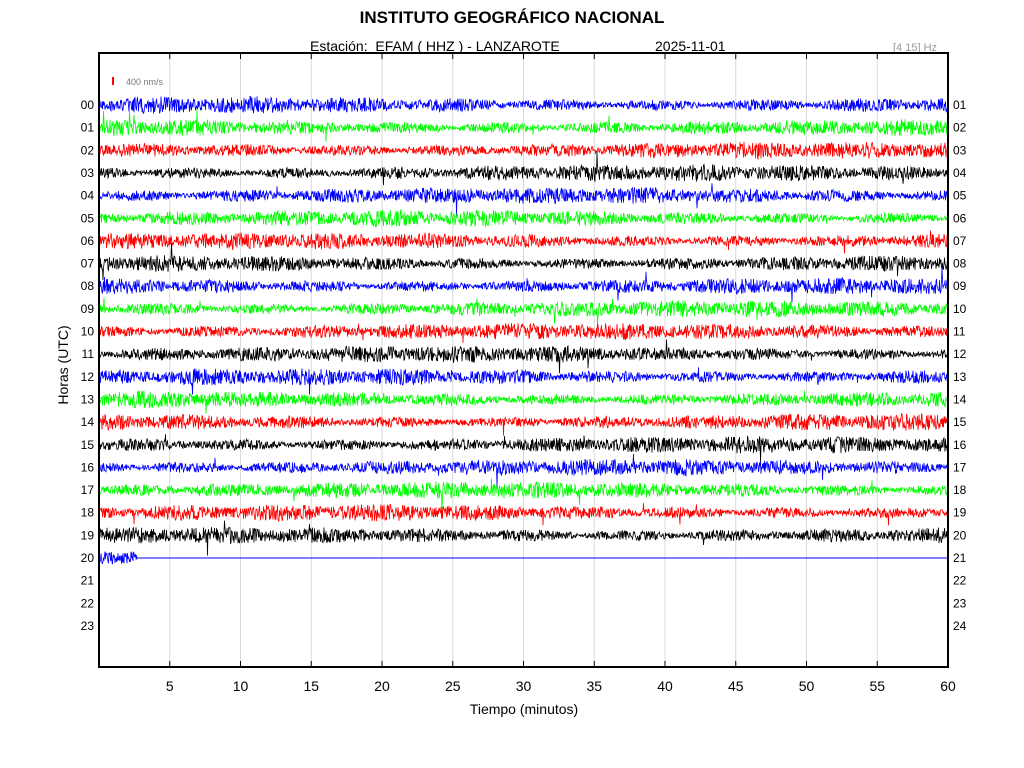  What do you see at coordinates (960, 603) in the screenshot?
I see `hour-label-right: 23` at bounding box center [960, 603].